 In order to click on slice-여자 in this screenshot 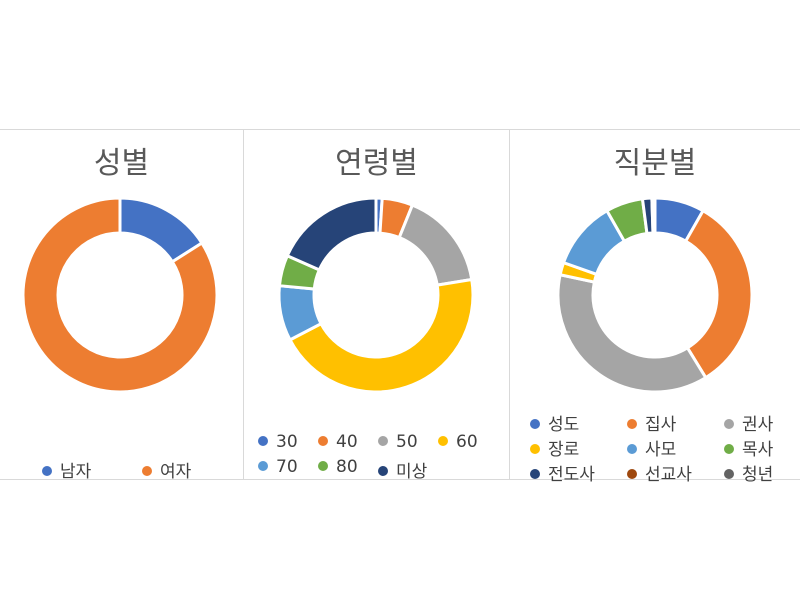, I will do `click(120, 295)`.